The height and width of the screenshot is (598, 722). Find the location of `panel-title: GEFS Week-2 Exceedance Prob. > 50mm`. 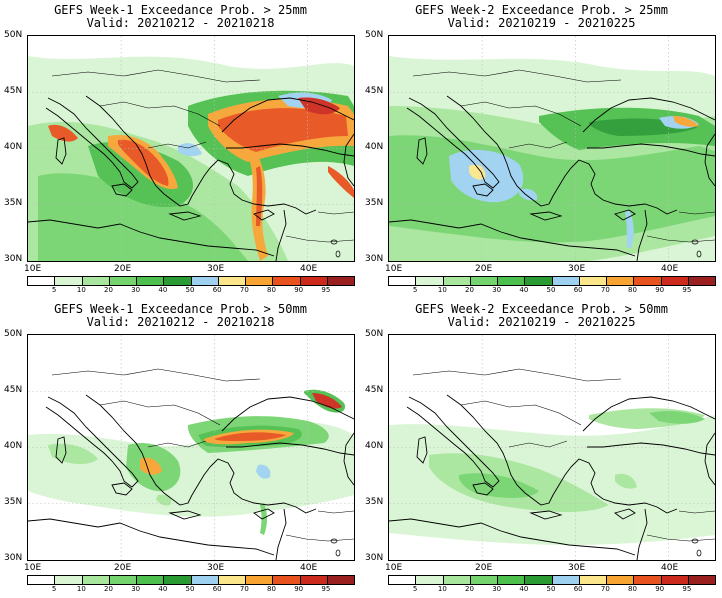

panel-title: GEFS Week-2 Exceedance Prob. > 50mm is located at coordinates (541, 309).